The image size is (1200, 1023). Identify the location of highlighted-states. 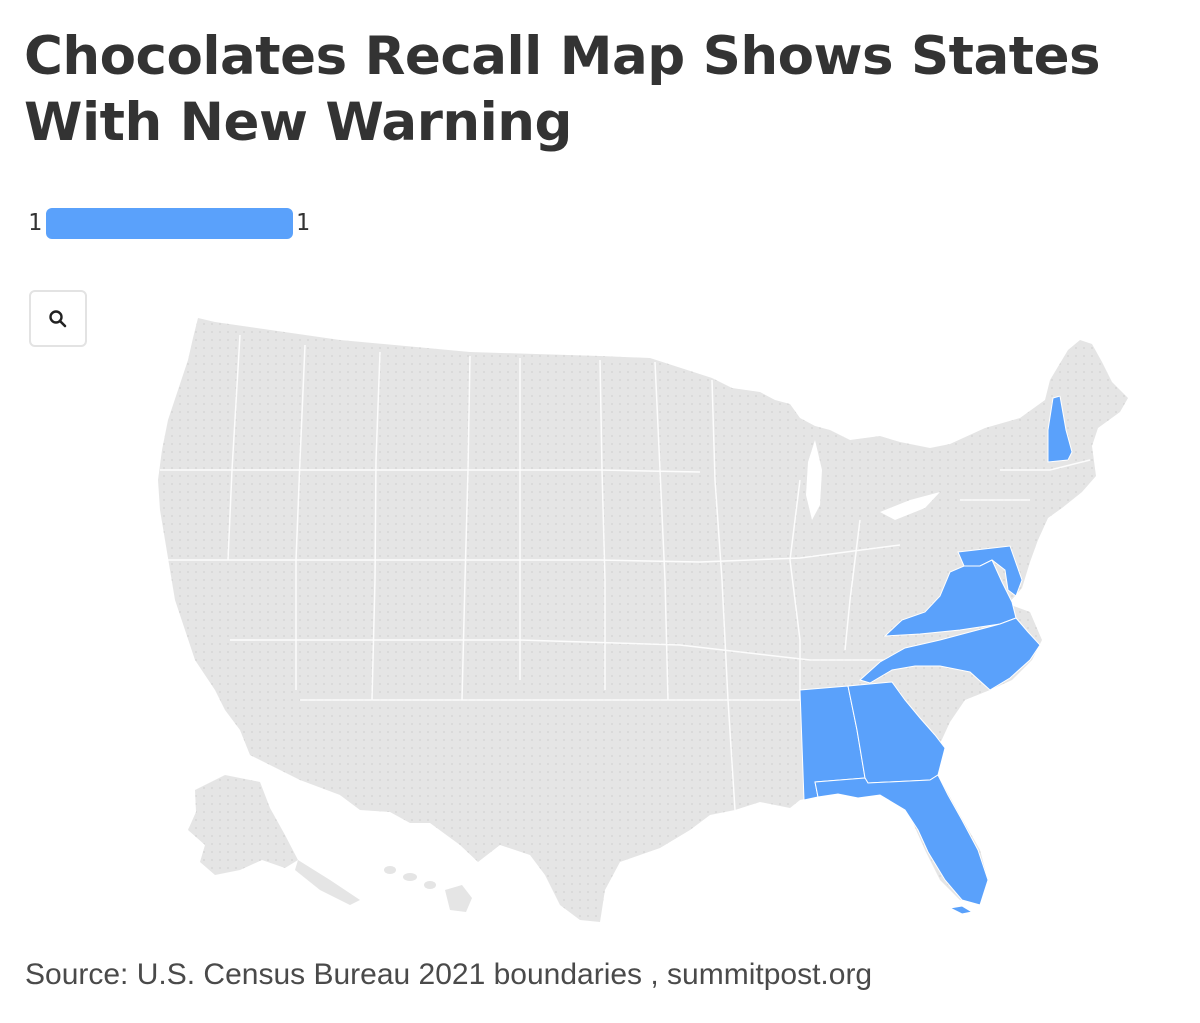
(936, 655).